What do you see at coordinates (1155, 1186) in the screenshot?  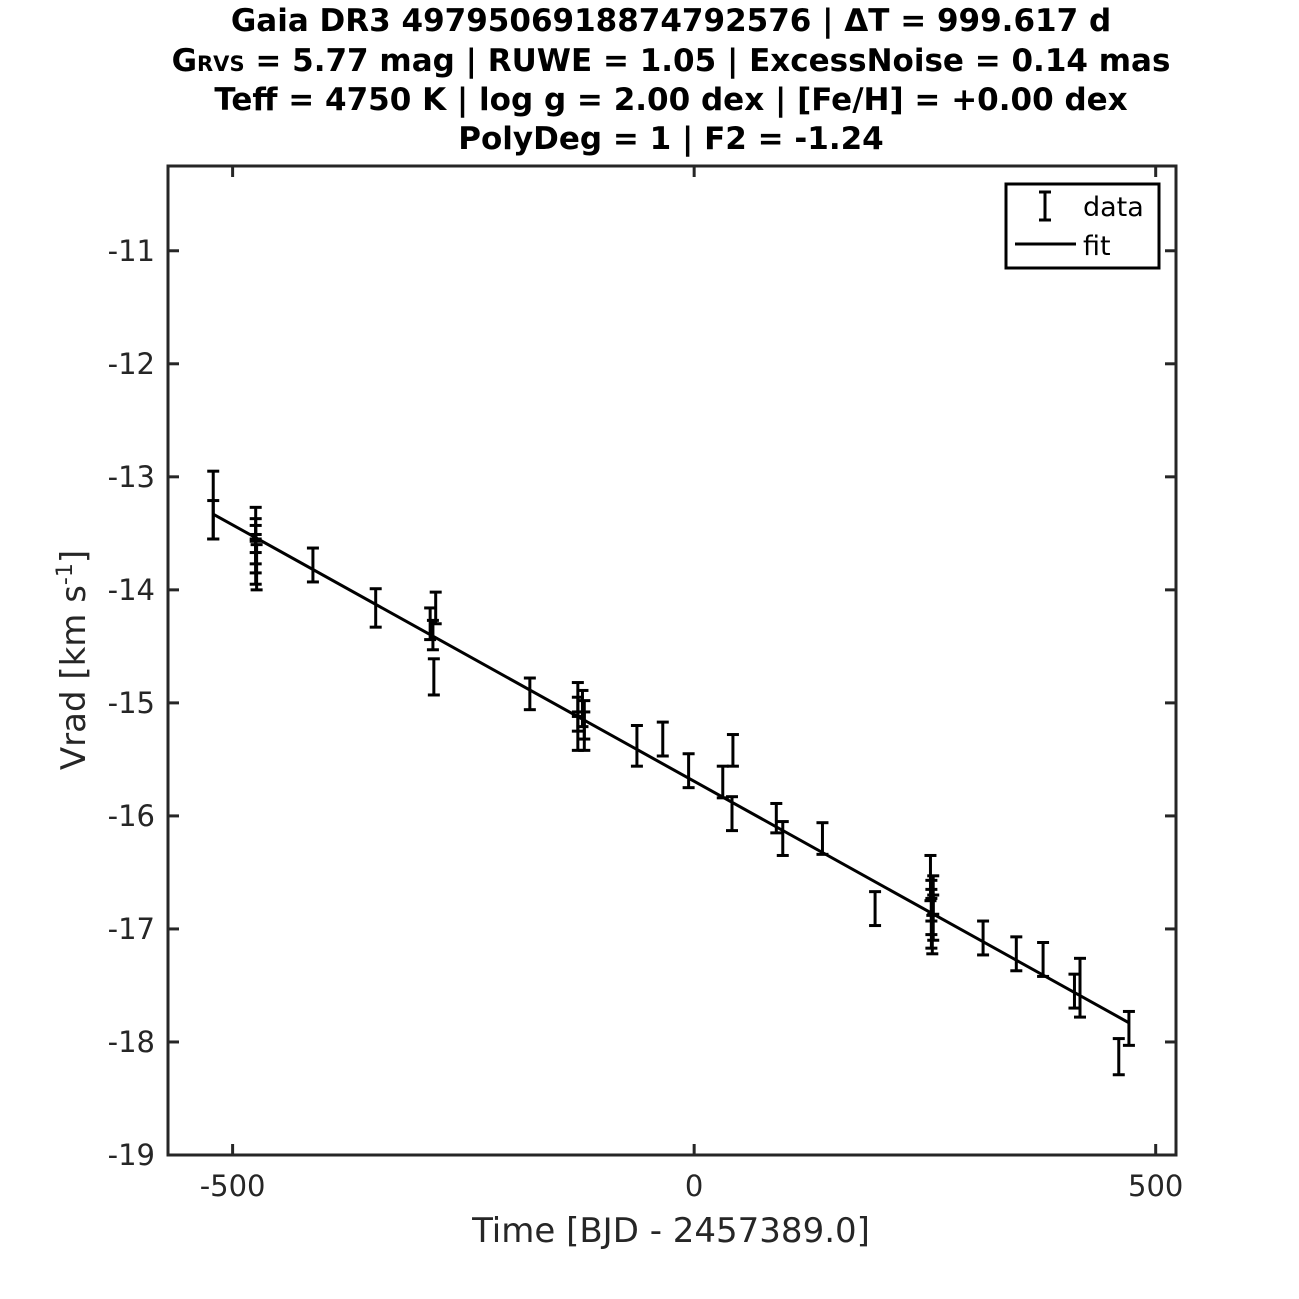 I see `x-tick-label: 500` at bounding box center [1155, 1186].